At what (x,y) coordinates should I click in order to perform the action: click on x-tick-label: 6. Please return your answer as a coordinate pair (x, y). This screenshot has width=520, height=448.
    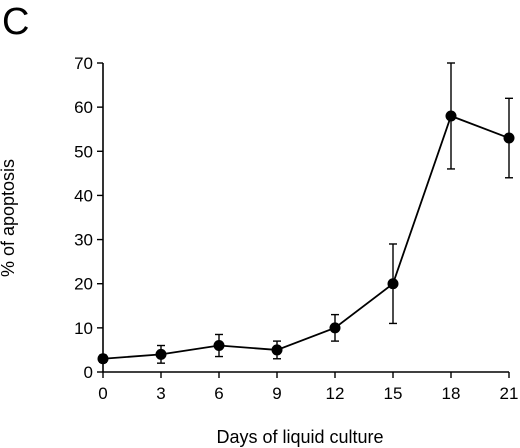
    Looking at the image, I should click on (218, 393).